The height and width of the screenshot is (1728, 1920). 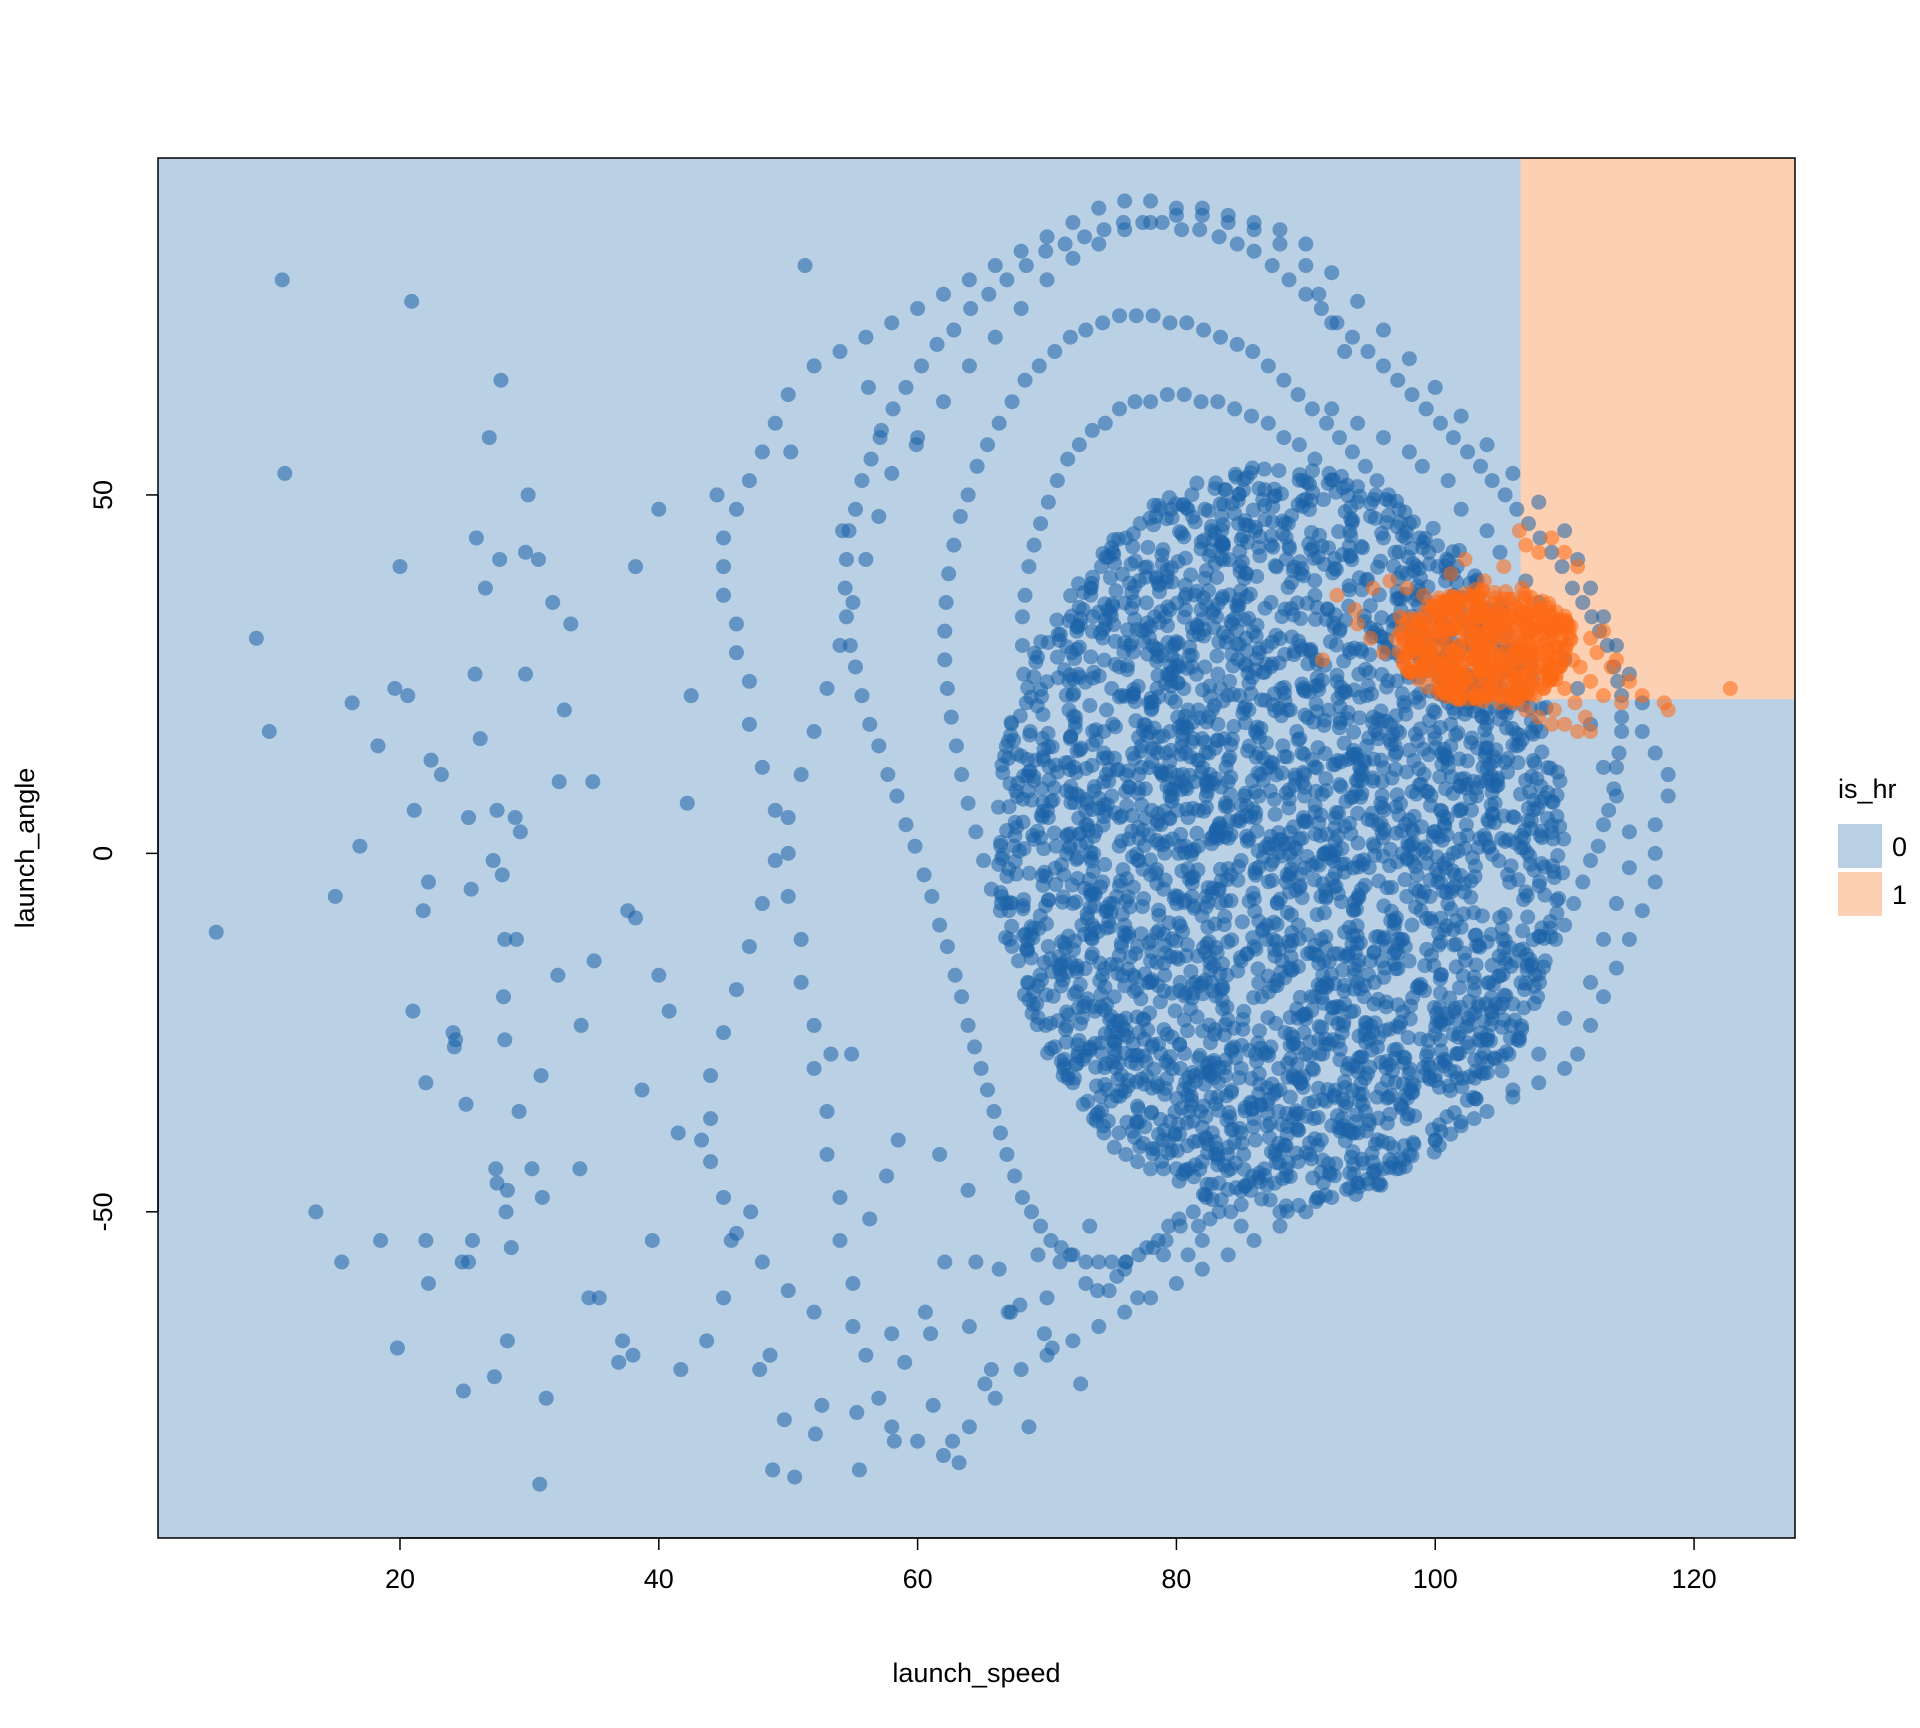 What do you see at coordinates (103, 495) in the screenshot?
I see `y-tick-label: 50` at bounding box center [103, 495].